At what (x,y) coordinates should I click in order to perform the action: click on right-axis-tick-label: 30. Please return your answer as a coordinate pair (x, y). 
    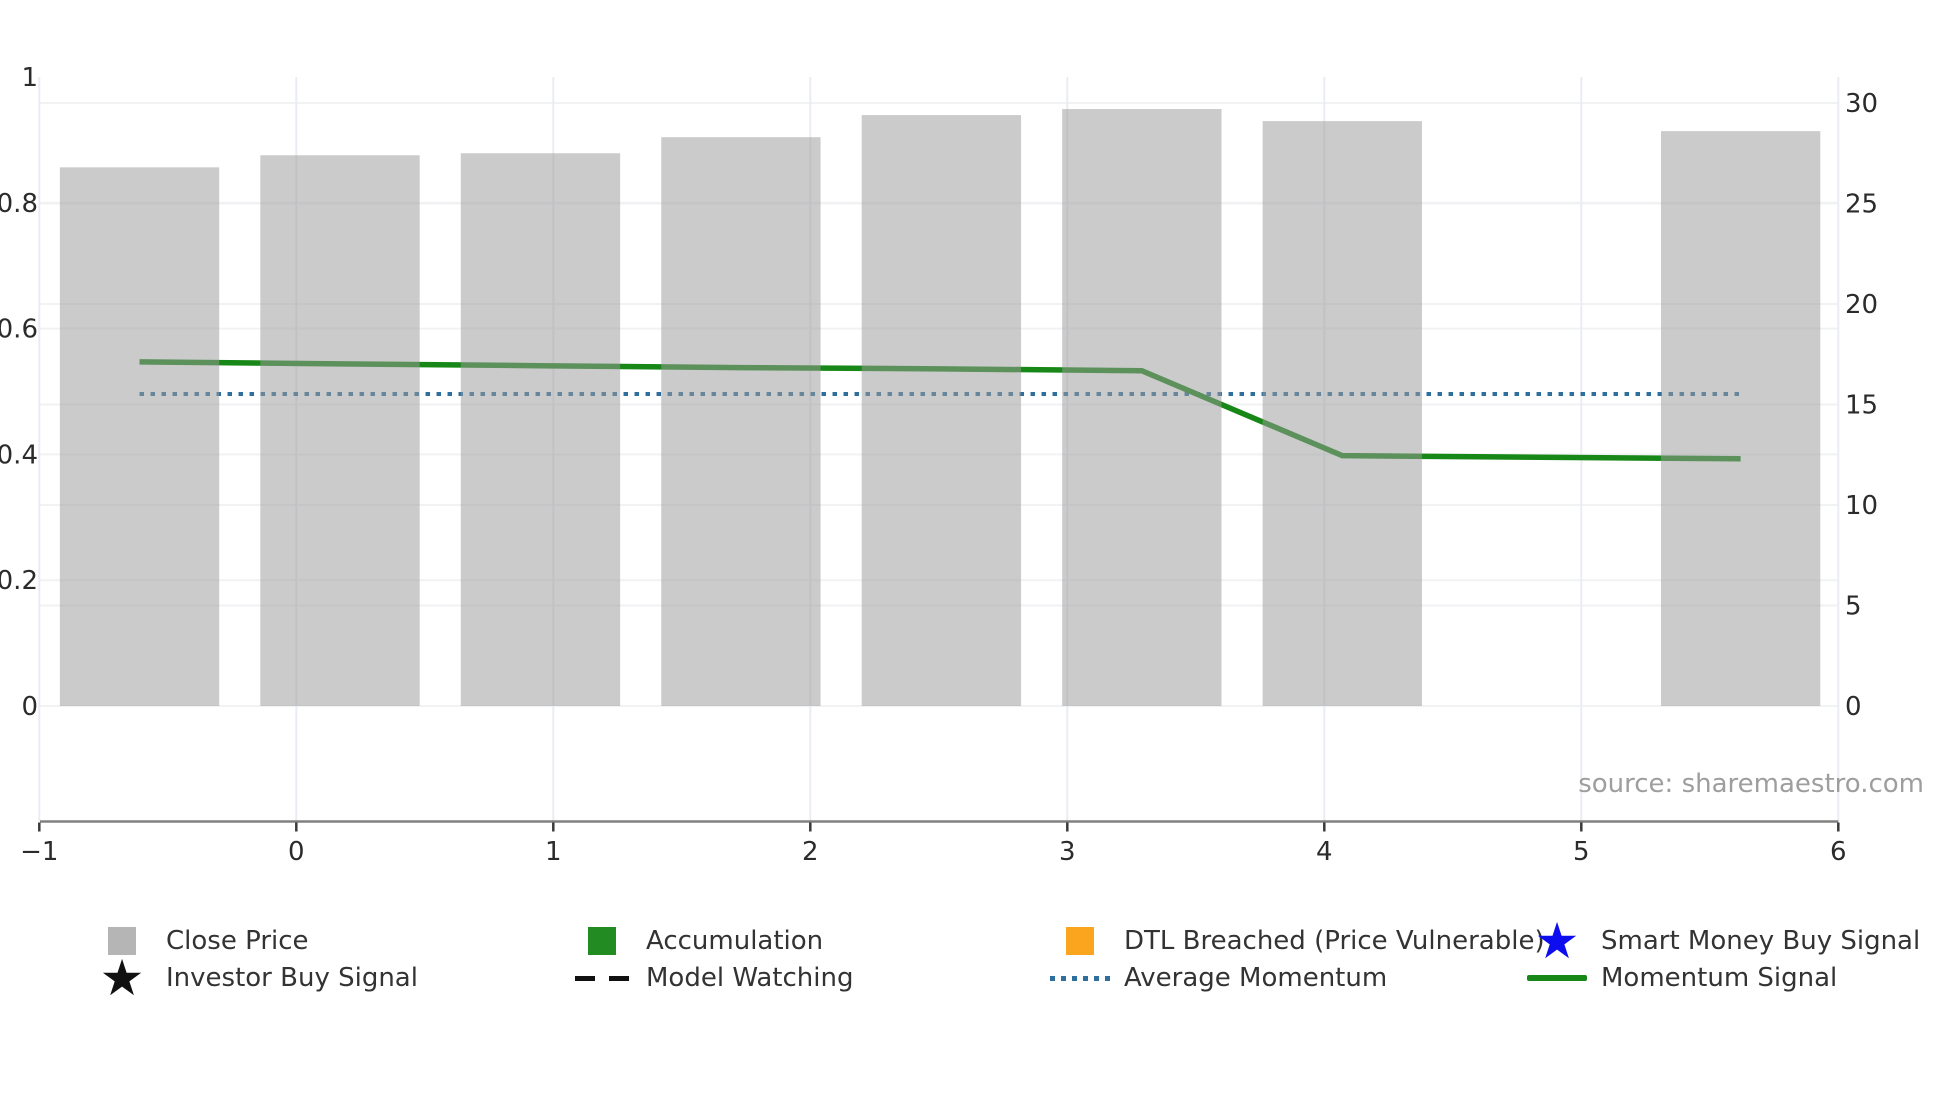
    Looking at the image, I should click on (1861, 104).